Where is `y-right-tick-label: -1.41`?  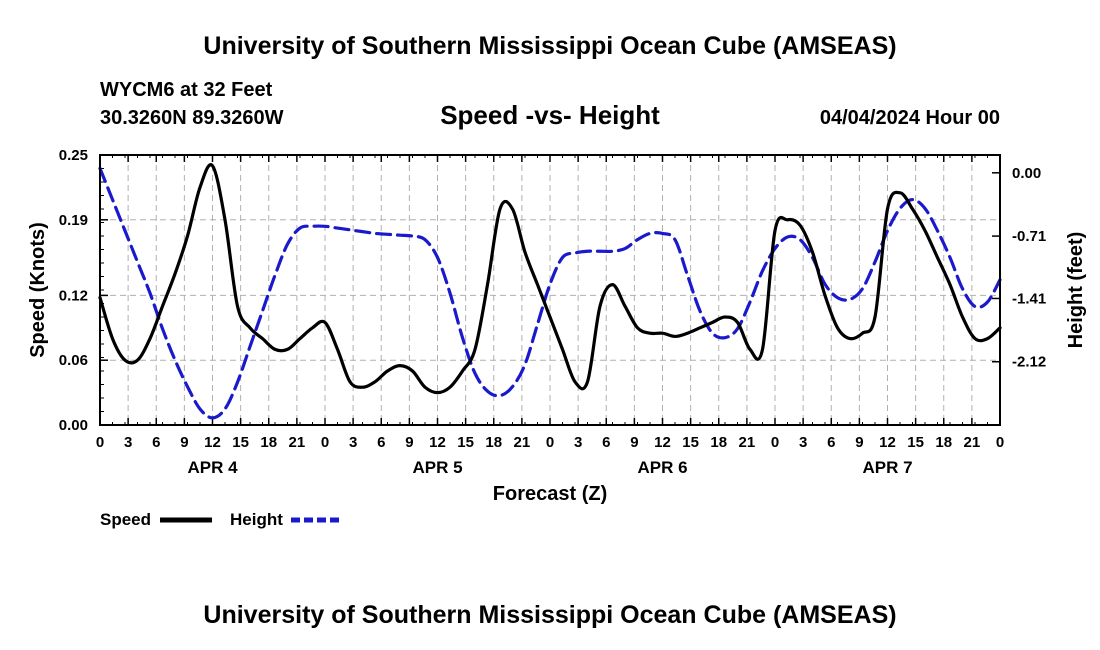 y-right-tick-label: -1.41 is located at coordinates (1029, 298).